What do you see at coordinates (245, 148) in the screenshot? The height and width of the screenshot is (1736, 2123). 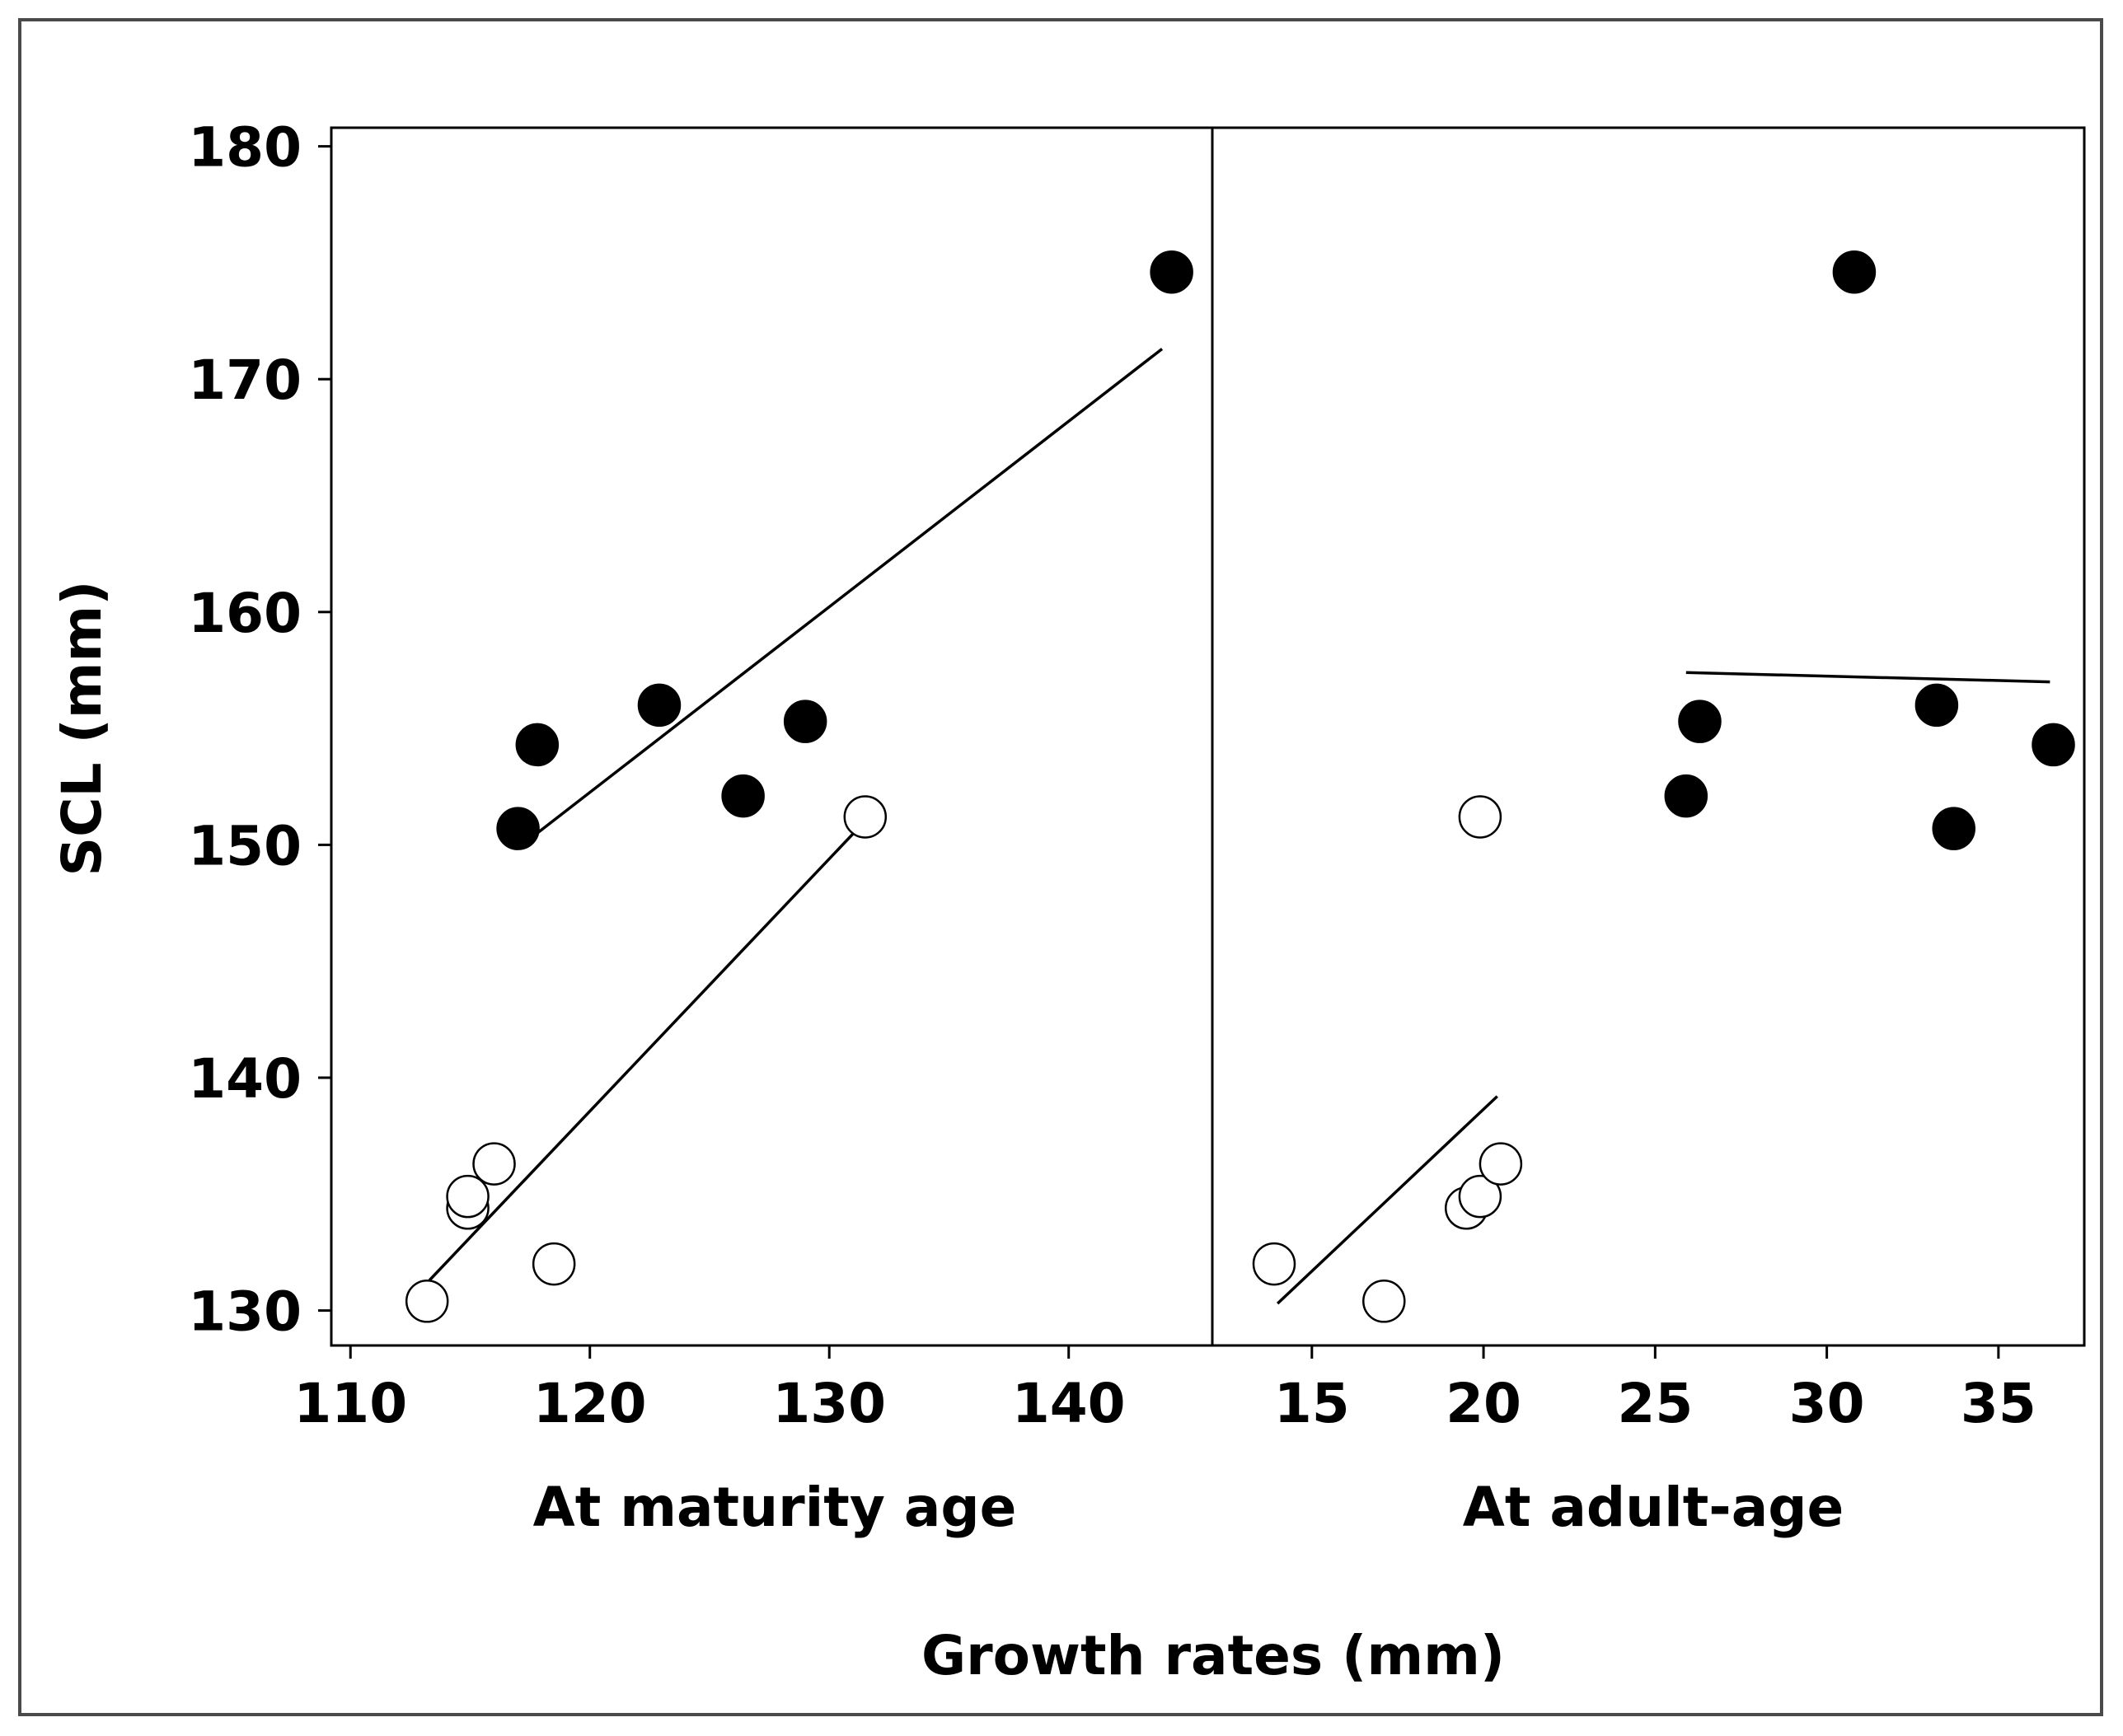 I see `y-tick-label: 180` at bounding box center [245, 148].